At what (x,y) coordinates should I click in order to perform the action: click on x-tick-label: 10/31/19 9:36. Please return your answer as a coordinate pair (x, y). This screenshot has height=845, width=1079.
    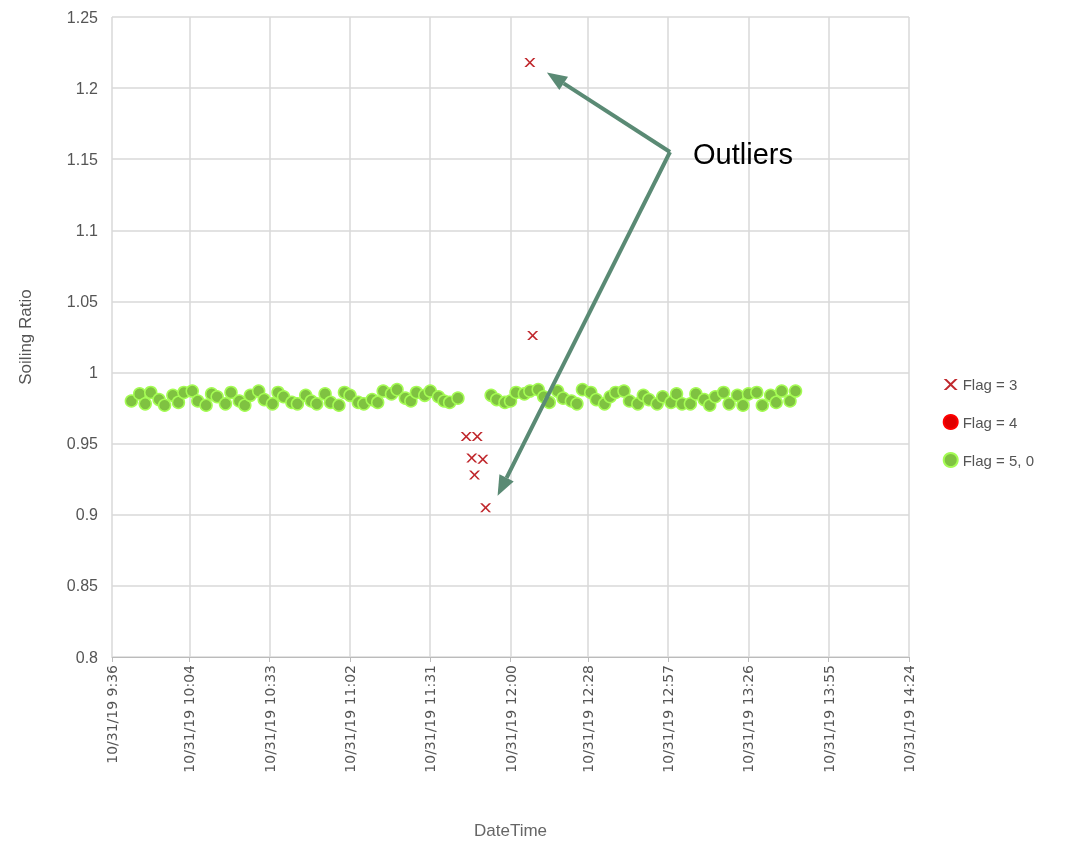
    Looking at the image, I should click on (112, 714).